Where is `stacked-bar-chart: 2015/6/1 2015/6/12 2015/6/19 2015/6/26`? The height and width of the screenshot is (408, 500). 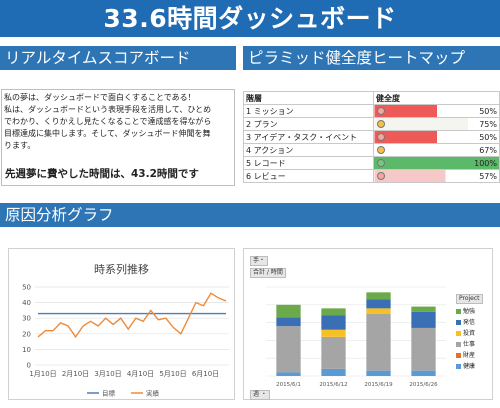
stacked-bar-chart: 2015/6/1 2015/6/12 2015/6/19 2015/6/26 is located at coordinates (356, 337).